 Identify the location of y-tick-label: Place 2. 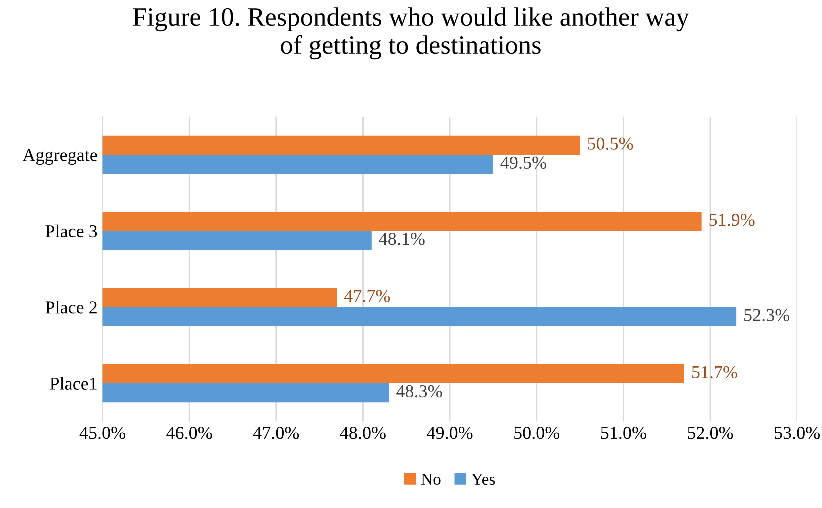
(71, 307).